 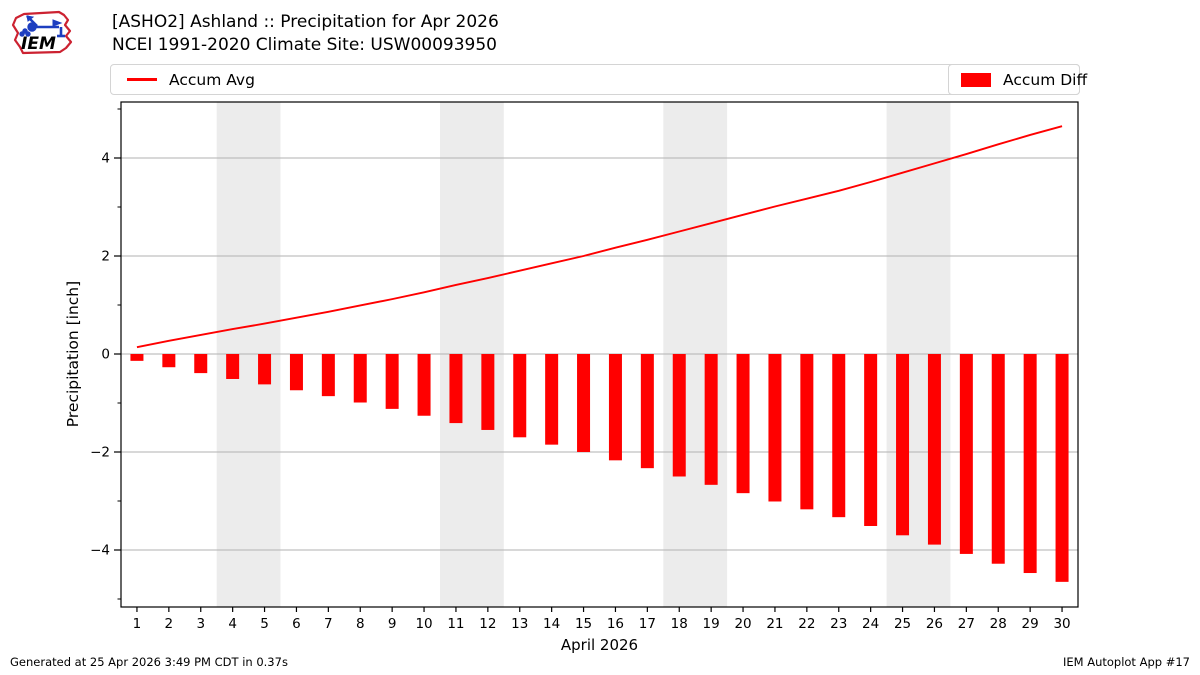 What do you see at coordinates (264, 624) in the screenshot?
I see `x-tick-label: 5` at bounding box center [264, 624].